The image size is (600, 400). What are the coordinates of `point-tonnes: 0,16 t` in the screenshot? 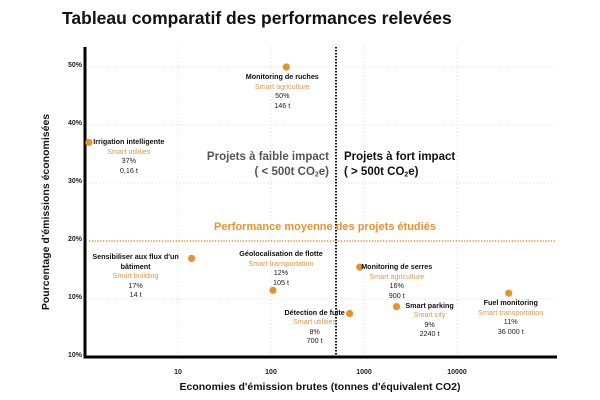 It's located at (128, 170).